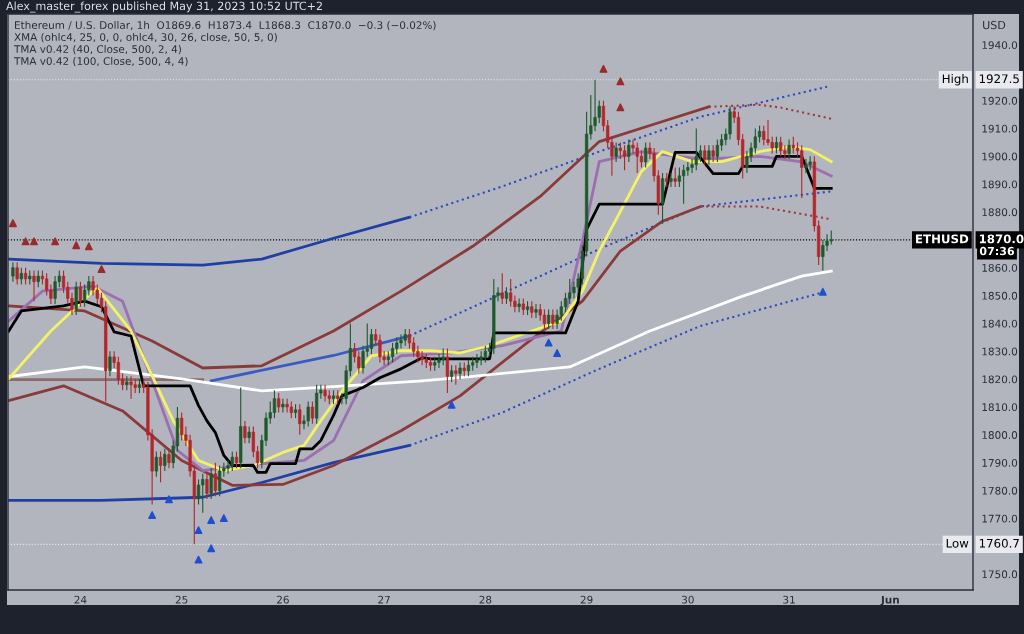 The image size is (1024, 634). Describe the element at coordinates (994, 25) in the screenshot. I see `text: USD` at that location.